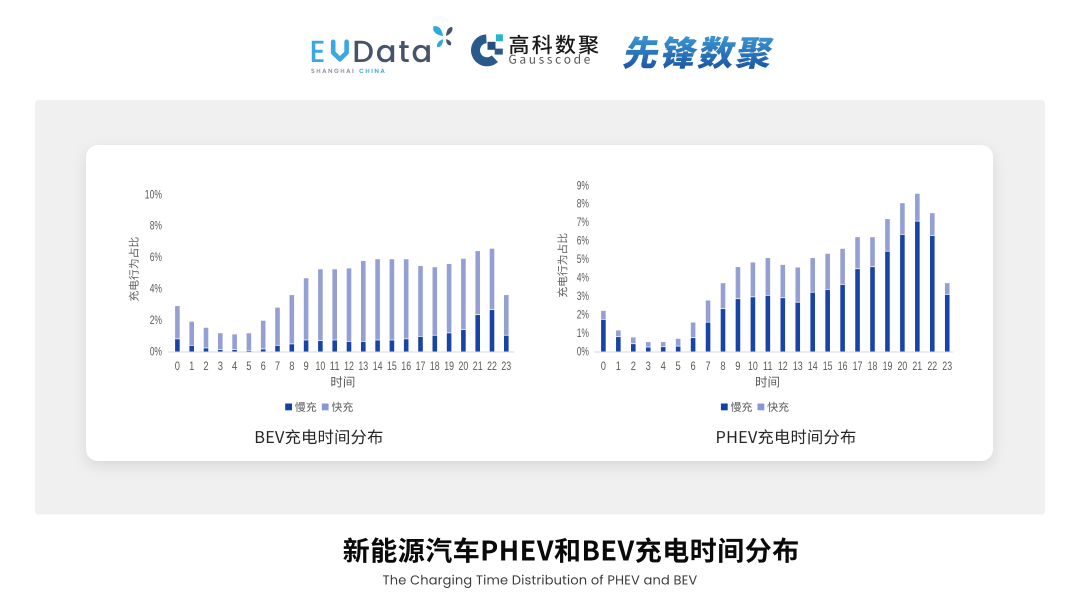 This screenshot has width=1080, height=608. Describe the element at coordinates (583, 185) in the screenshot. I see `svg-text: 9%` at that location.